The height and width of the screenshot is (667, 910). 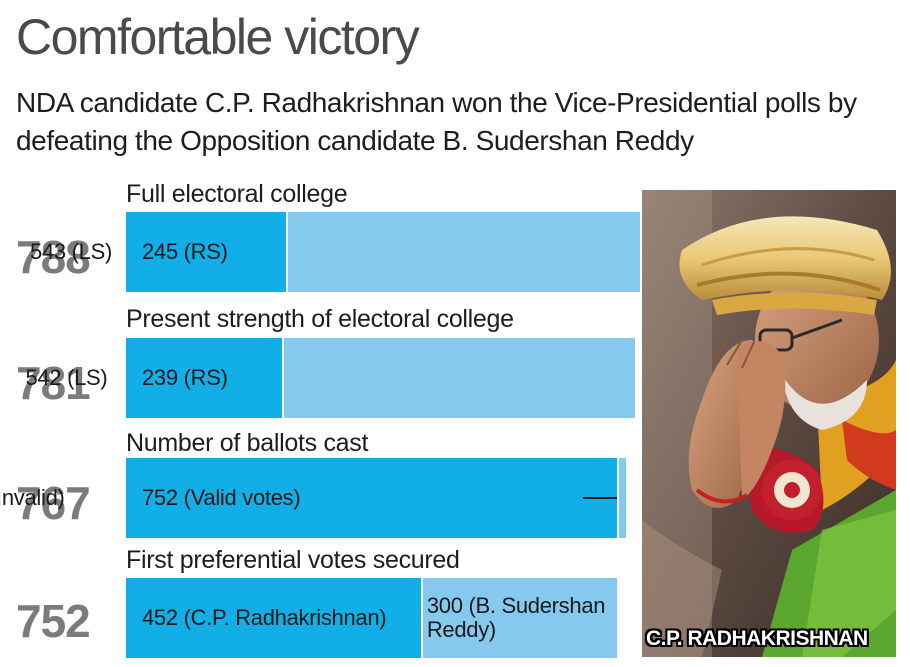 I want to click on panel-total: 767, so click(x=53, y=503).